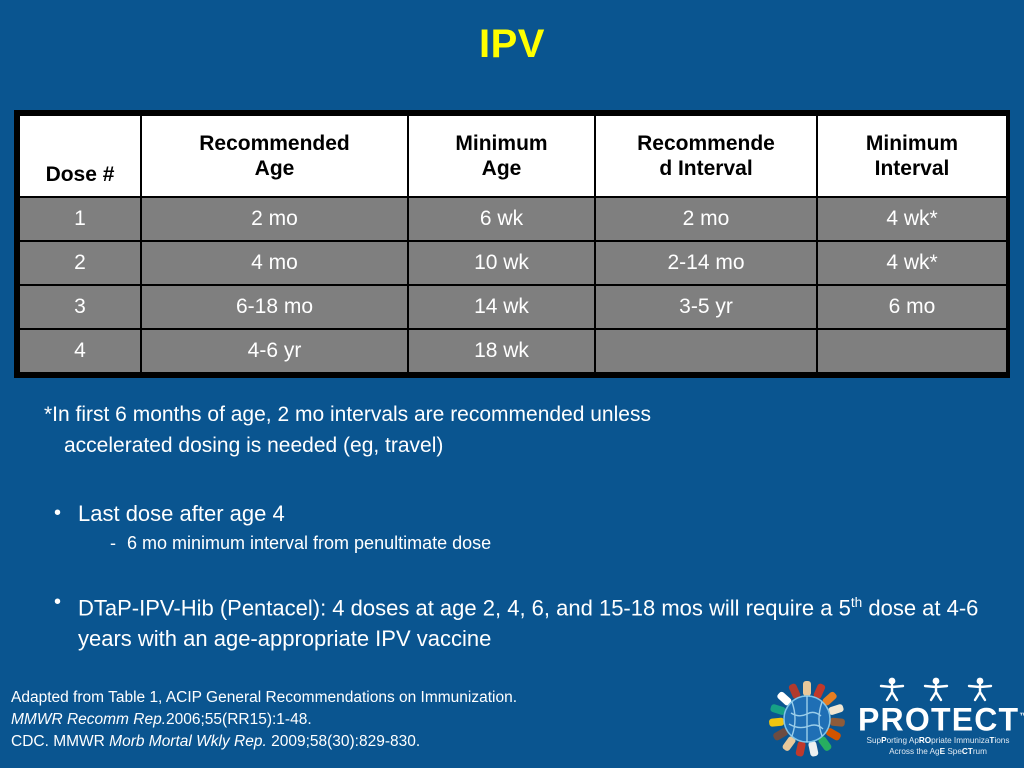  Describe the element at coordinates (518, 572) in the screenshot. I see `bullet-spacer` at that location.